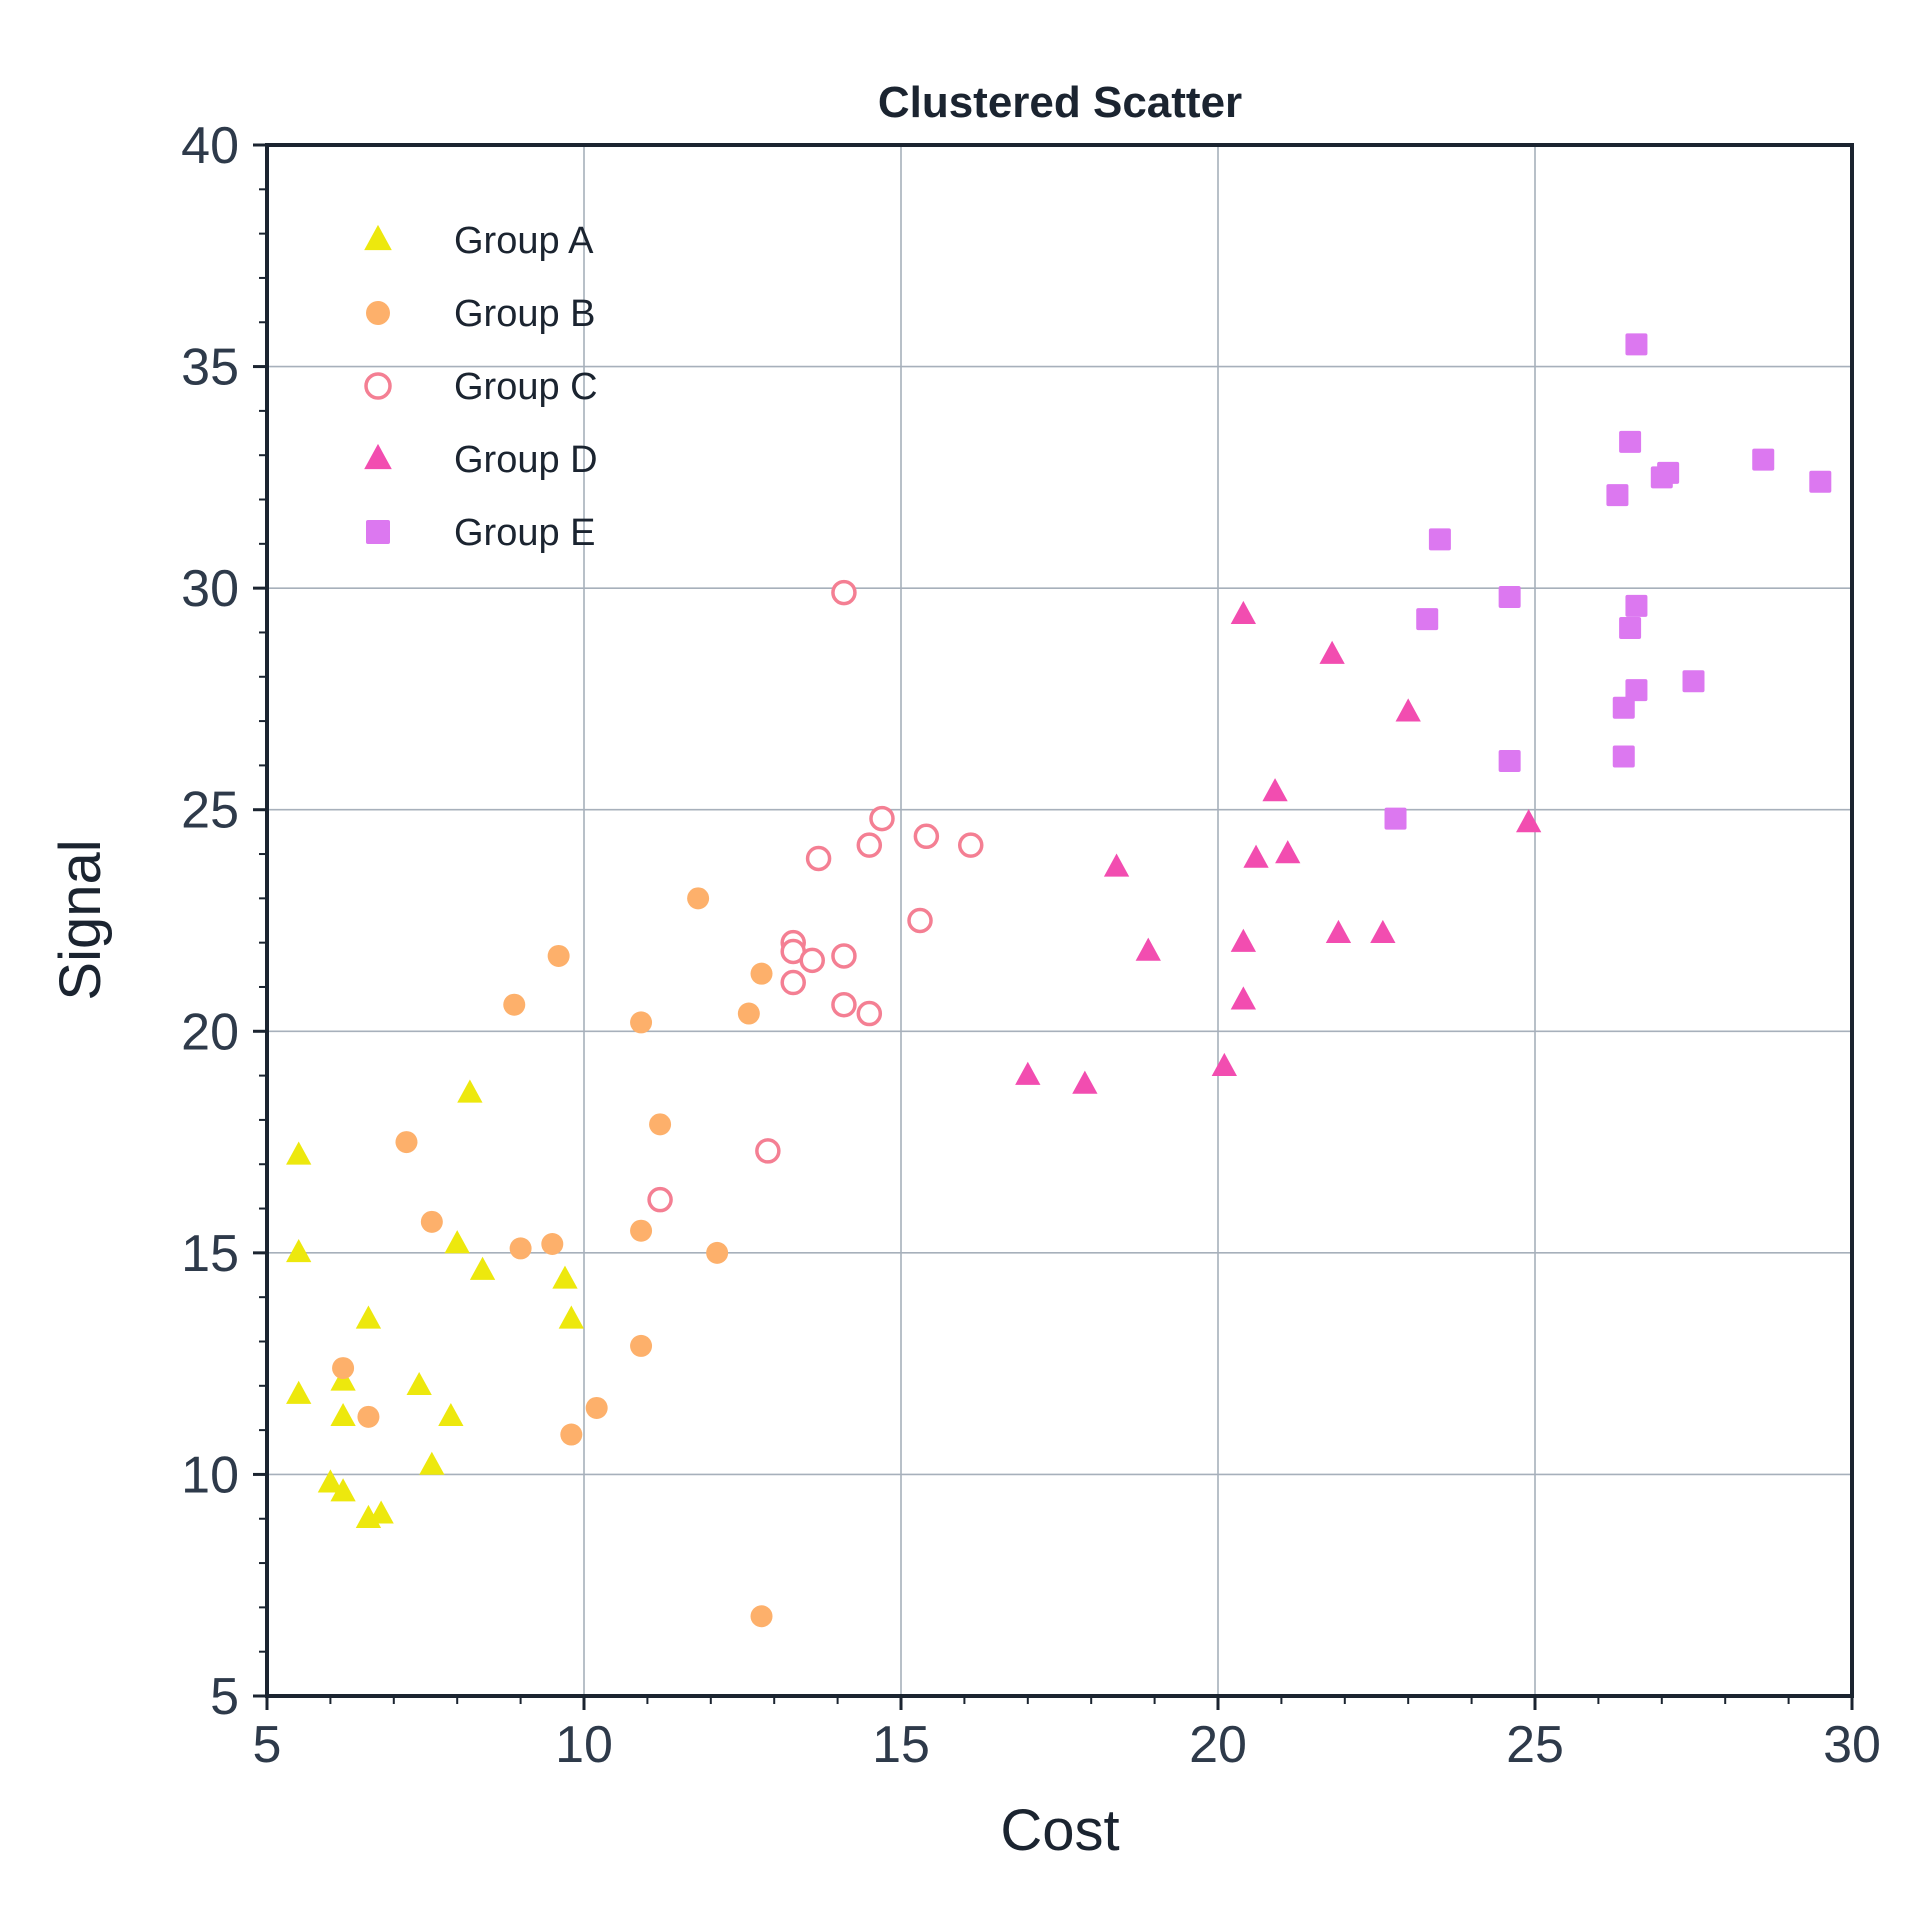 The image size is (1920, 1925). What do you see at coordinates (526, 460) in the screenshot?
I see `legend-label: Group D` at bounding box center [526, 460].